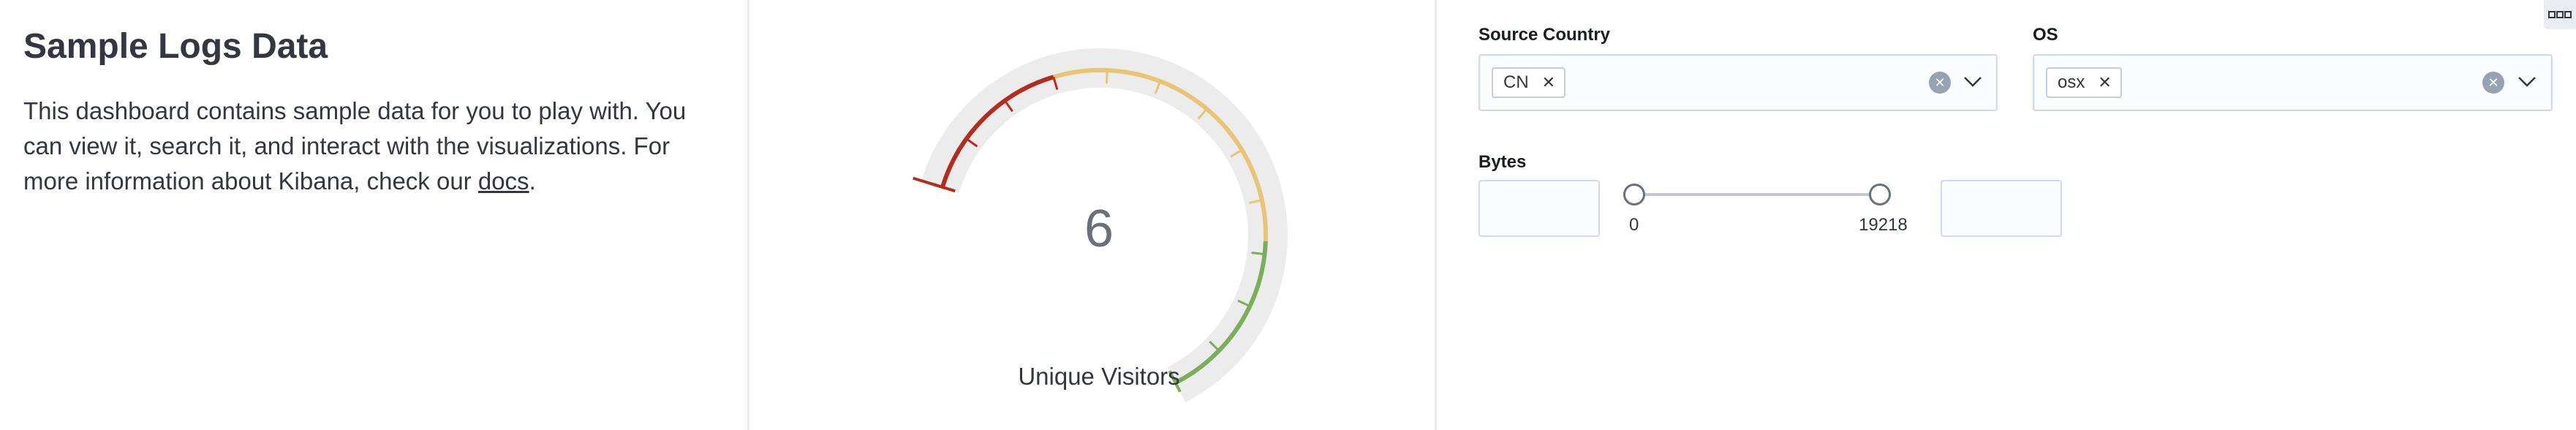  Describe the element at coordinates (1502, 162) in the screenshot. I see `bytes-label: Bytes` at that location.